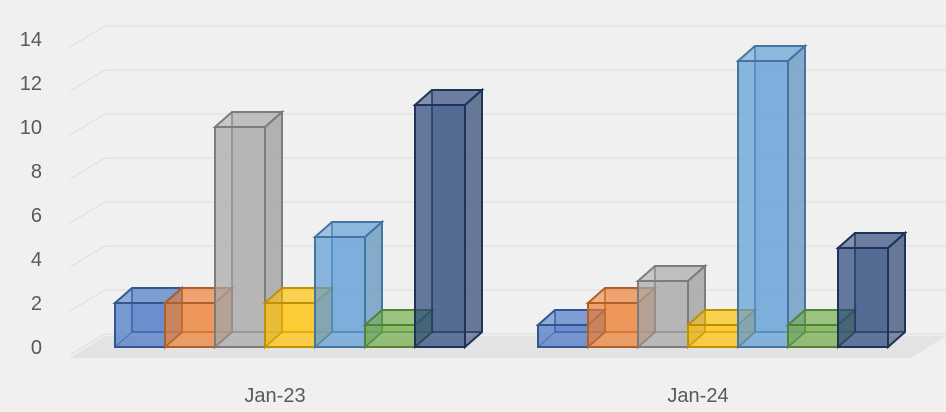 The image size is (946, 412). Describe the element at coordinates (36, 348) in the screenshot. I see `y-tick-label: 0` at that location.